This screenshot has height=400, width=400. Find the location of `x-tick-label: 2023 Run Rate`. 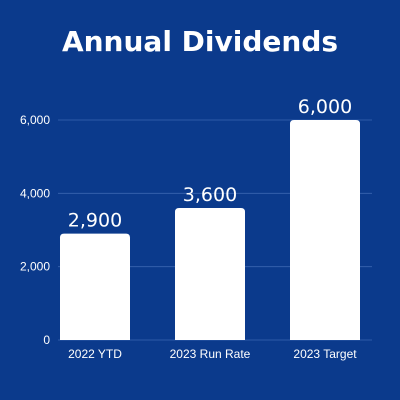

x-tick-label: 2023 Run Rate is located at coordinates (210, 354).